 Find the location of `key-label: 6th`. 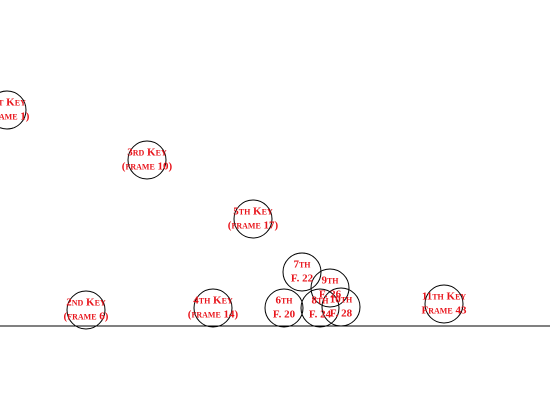

key-label: 6th is located at coordinates (284, 301).